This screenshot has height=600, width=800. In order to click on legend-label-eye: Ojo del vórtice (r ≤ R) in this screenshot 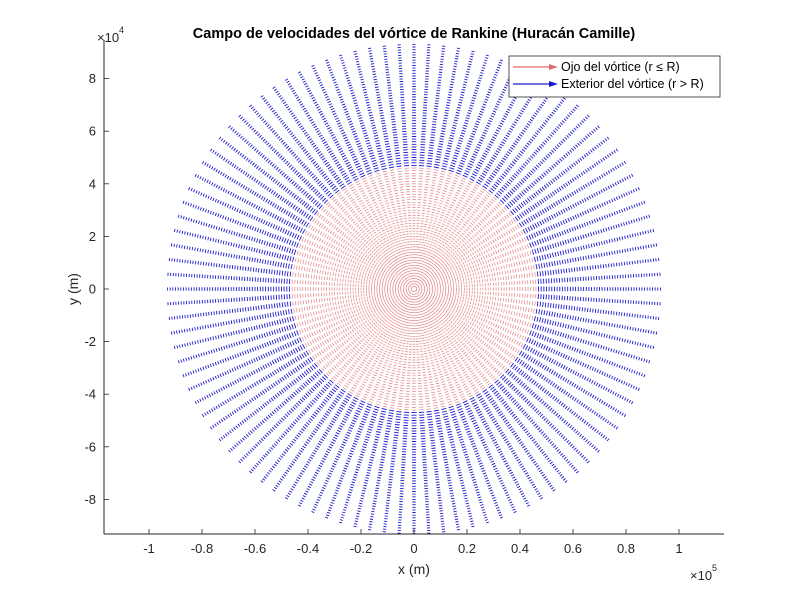, I will do `click(620, 67)`.